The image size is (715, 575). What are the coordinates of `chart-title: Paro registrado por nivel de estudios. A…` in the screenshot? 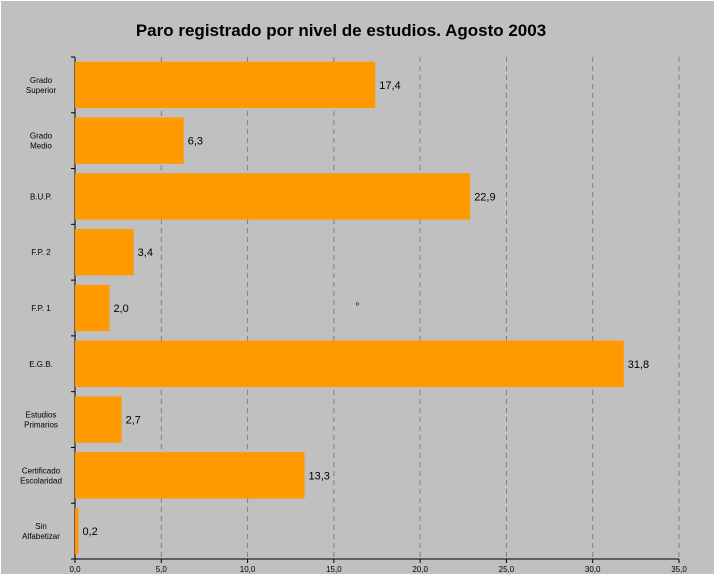 It's located at (341, 30).